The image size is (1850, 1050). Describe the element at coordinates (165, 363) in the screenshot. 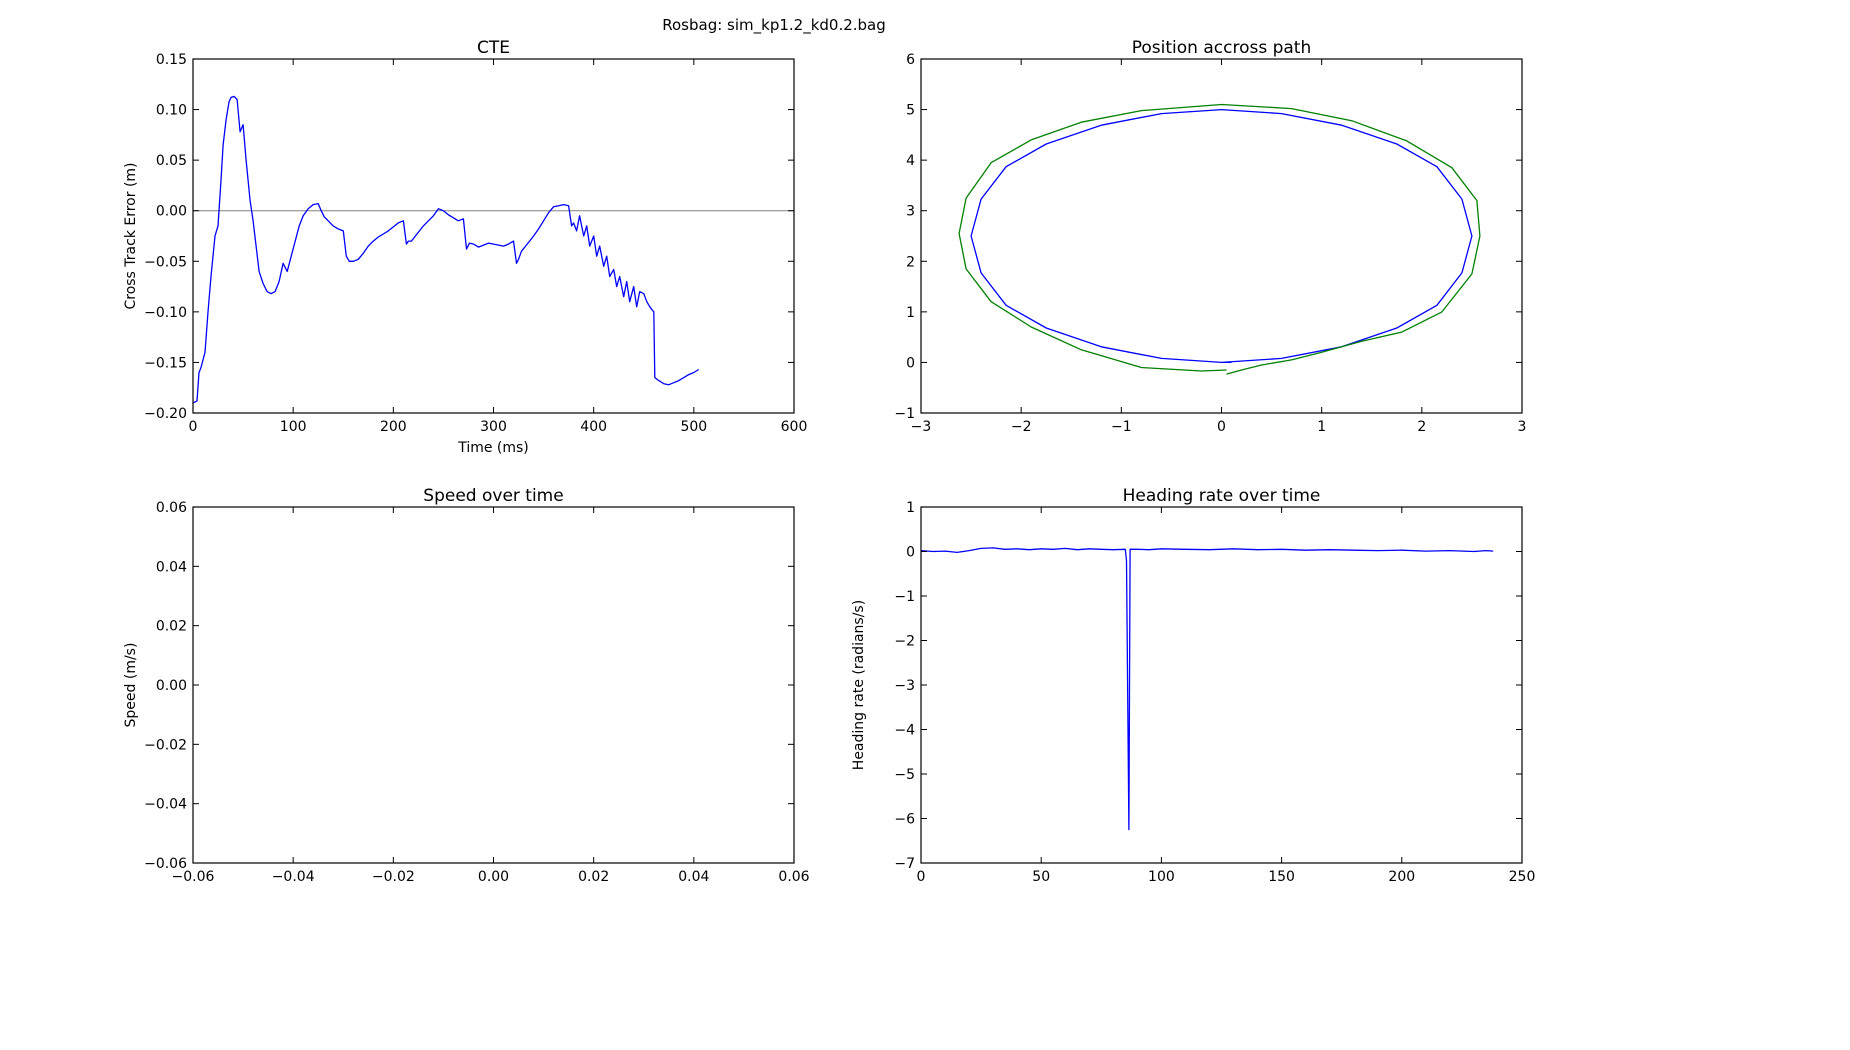

I see `y-tick-label: −0.15` at that location.